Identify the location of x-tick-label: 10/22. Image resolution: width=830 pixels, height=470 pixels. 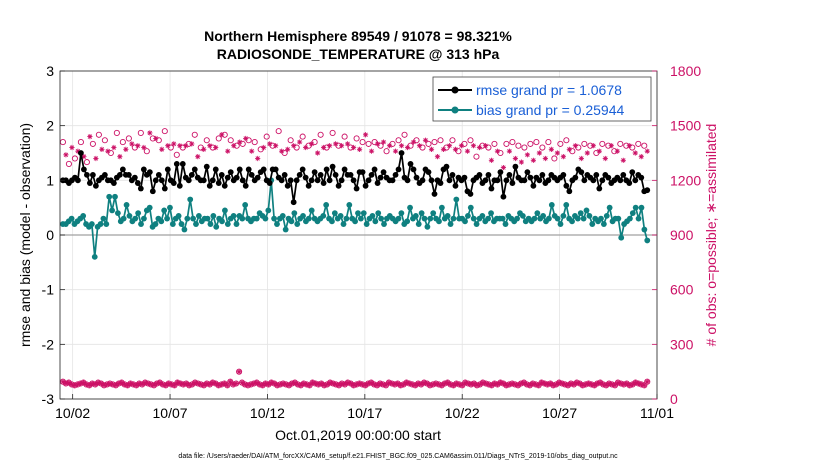
(462, 413).